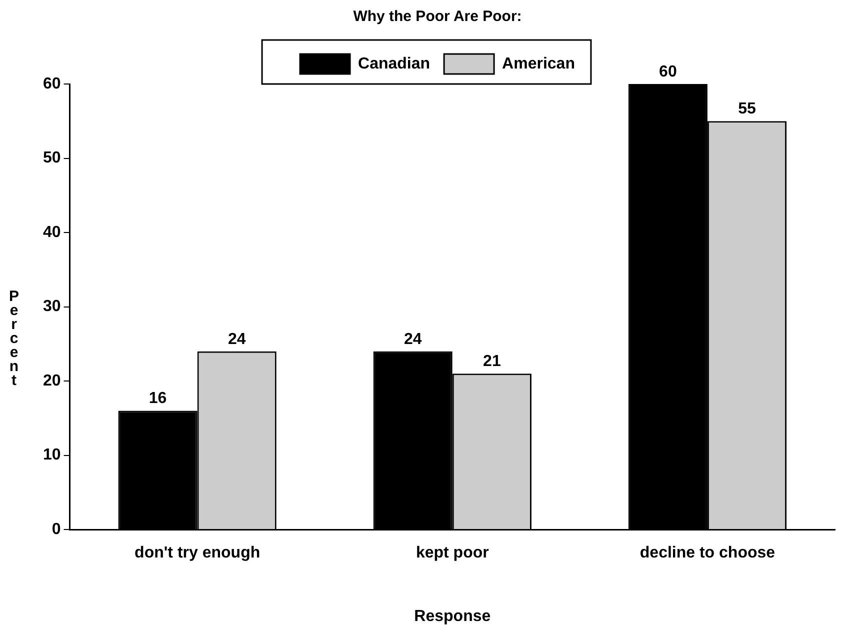 The image size is (845, 632). I want to click on y-tick-label: 10, so click(52, 455).